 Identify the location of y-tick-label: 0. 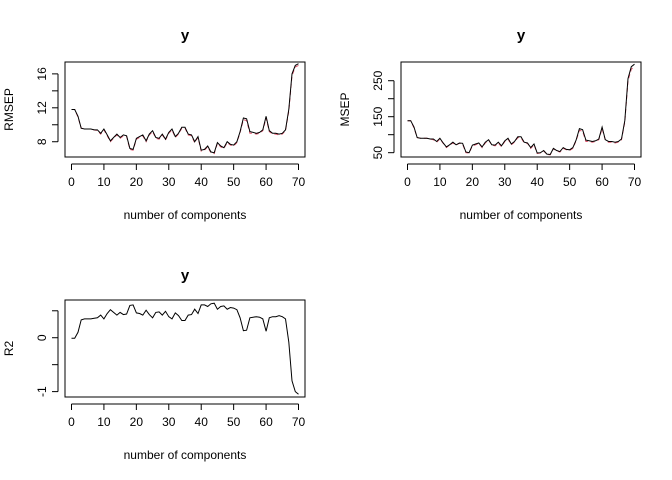
(42, 337).